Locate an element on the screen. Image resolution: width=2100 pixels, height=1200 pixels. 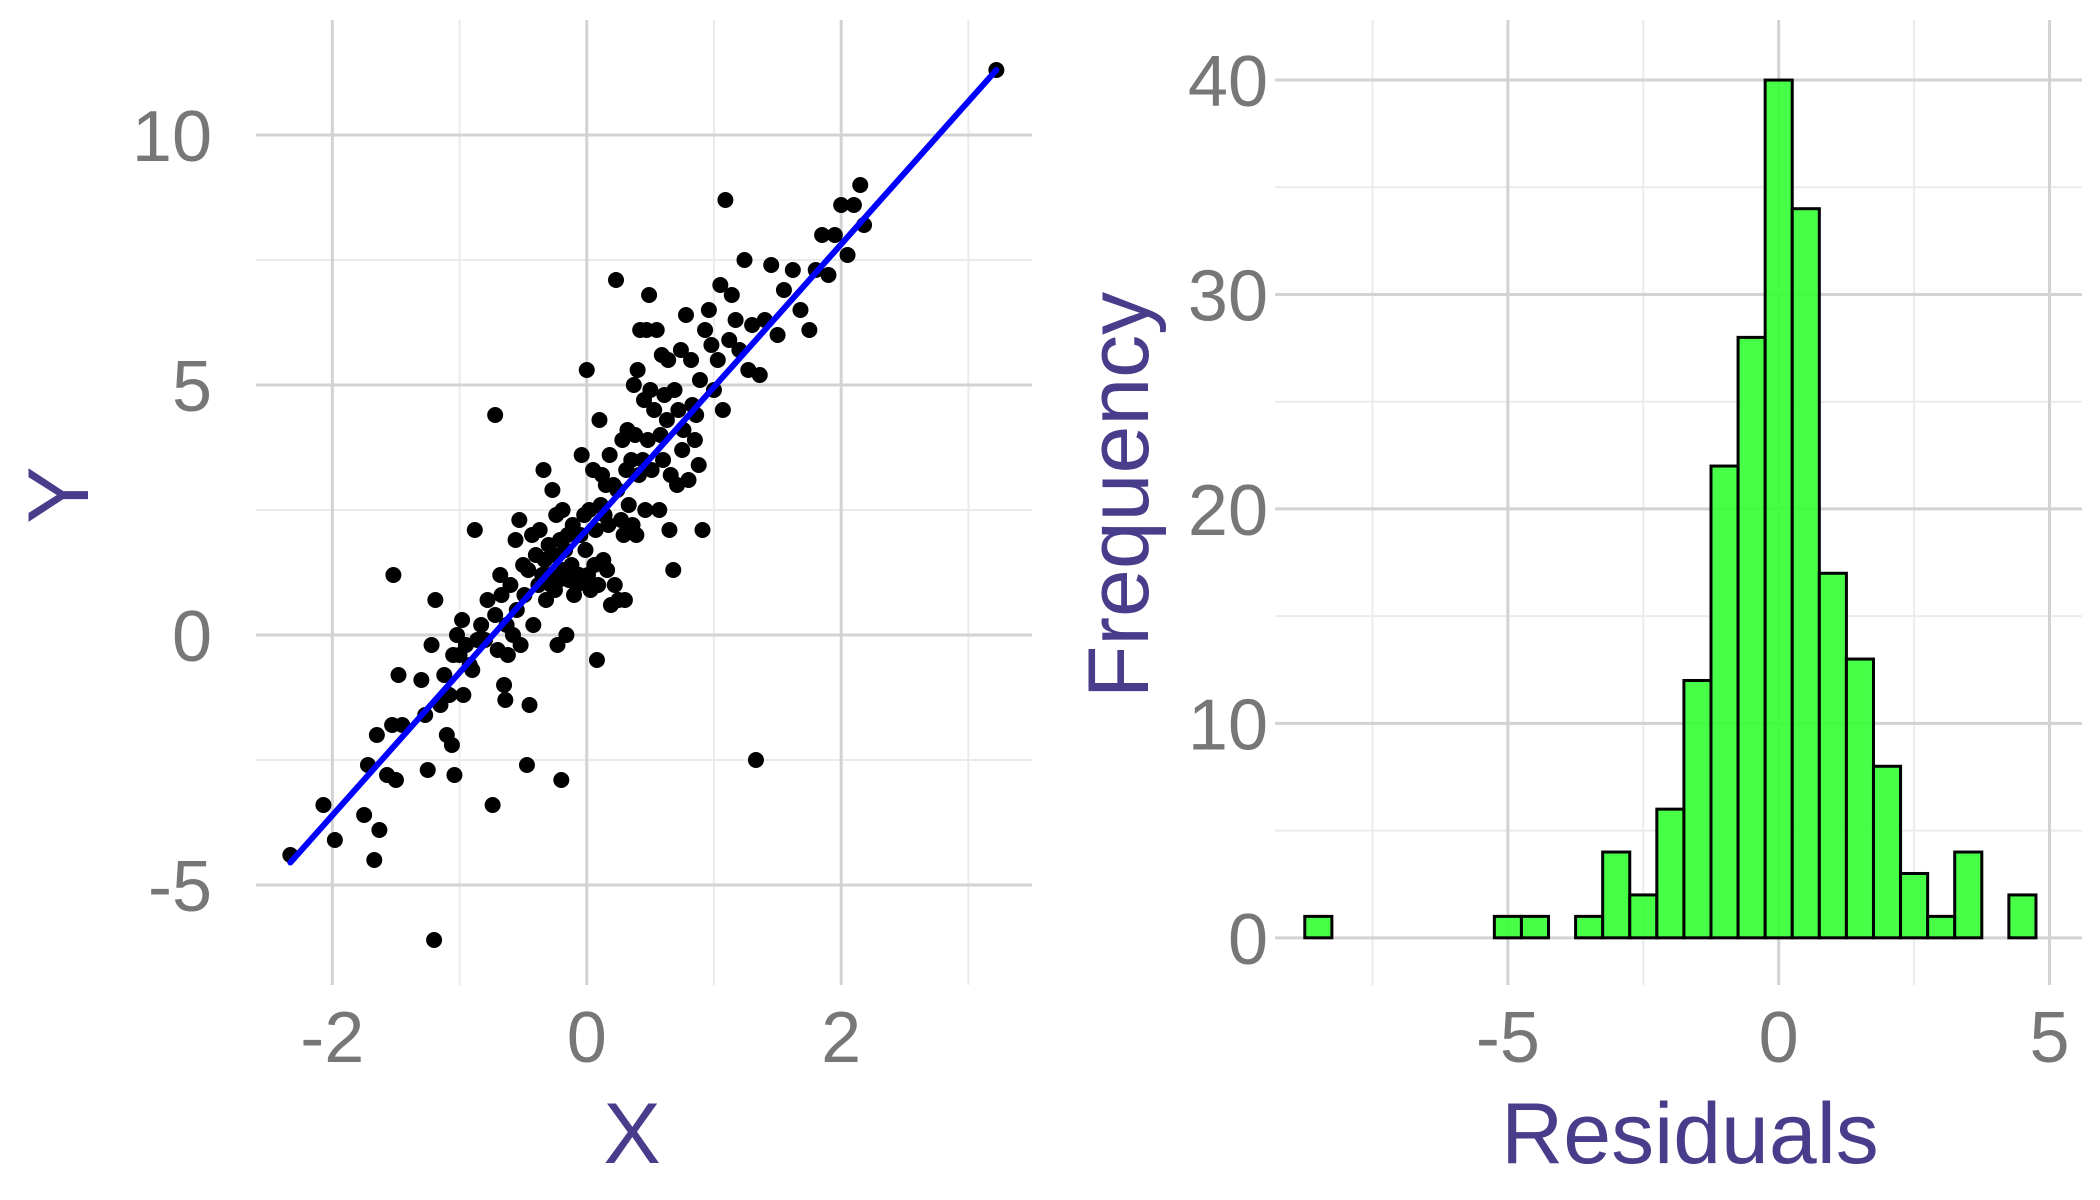
histogram-x-tick-label: 0 is located at coordinates (1779, 1038).